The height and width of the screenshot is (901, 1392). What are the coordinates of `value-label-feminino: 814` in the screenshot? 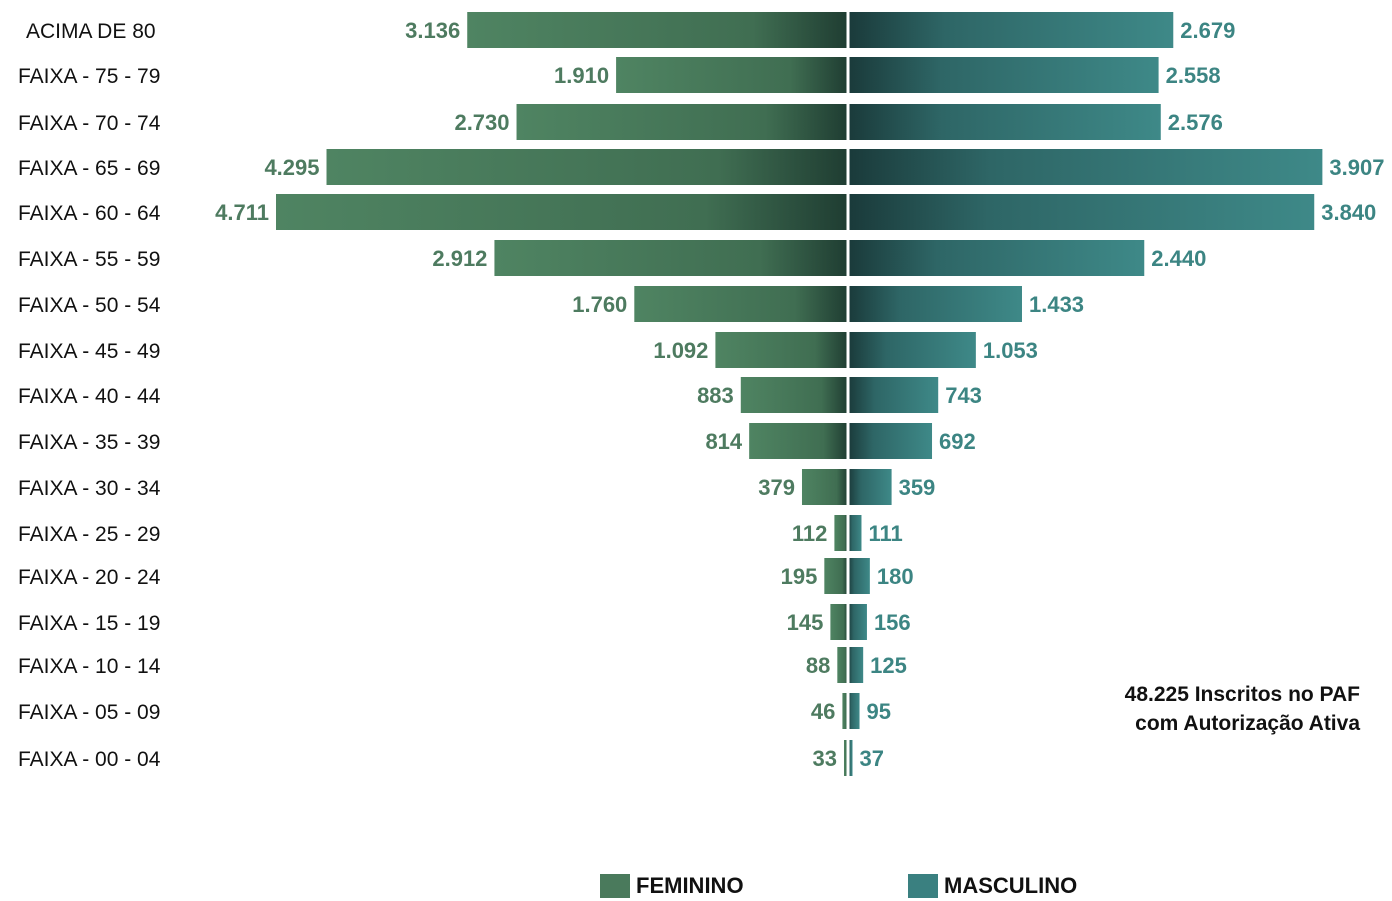 It's located at (723, 441).